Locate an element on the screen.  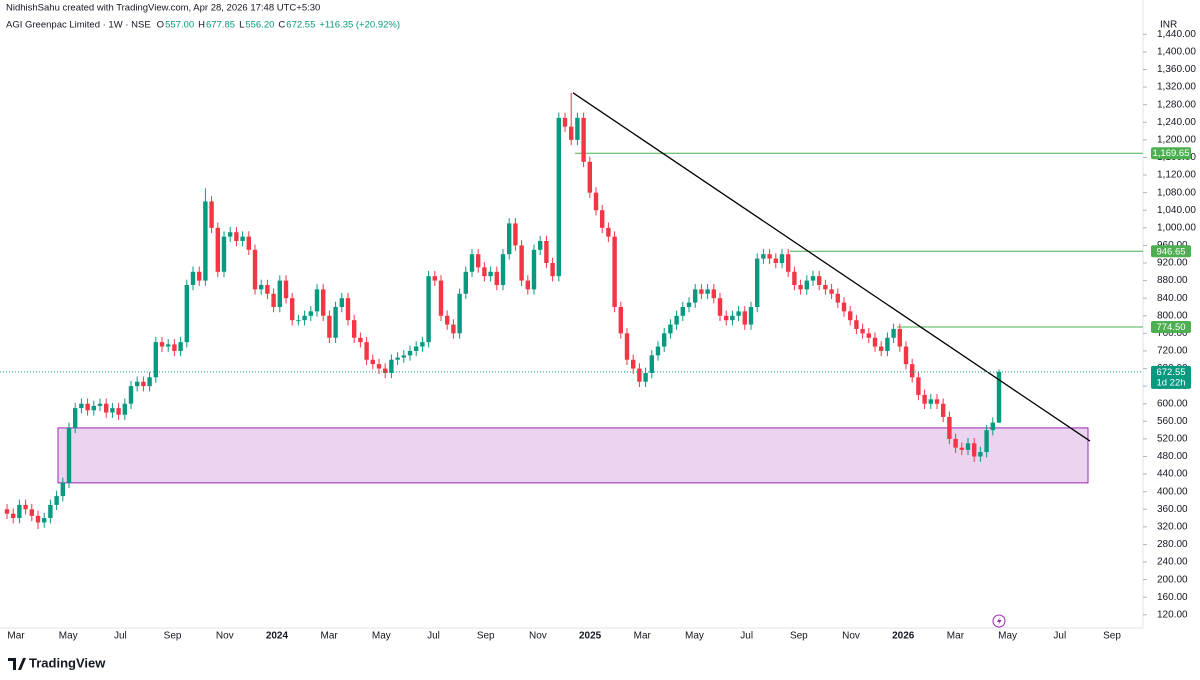
symbol-title: AGI Greenpac Limited · 1W · NSE is located at coordinates (78, 25).